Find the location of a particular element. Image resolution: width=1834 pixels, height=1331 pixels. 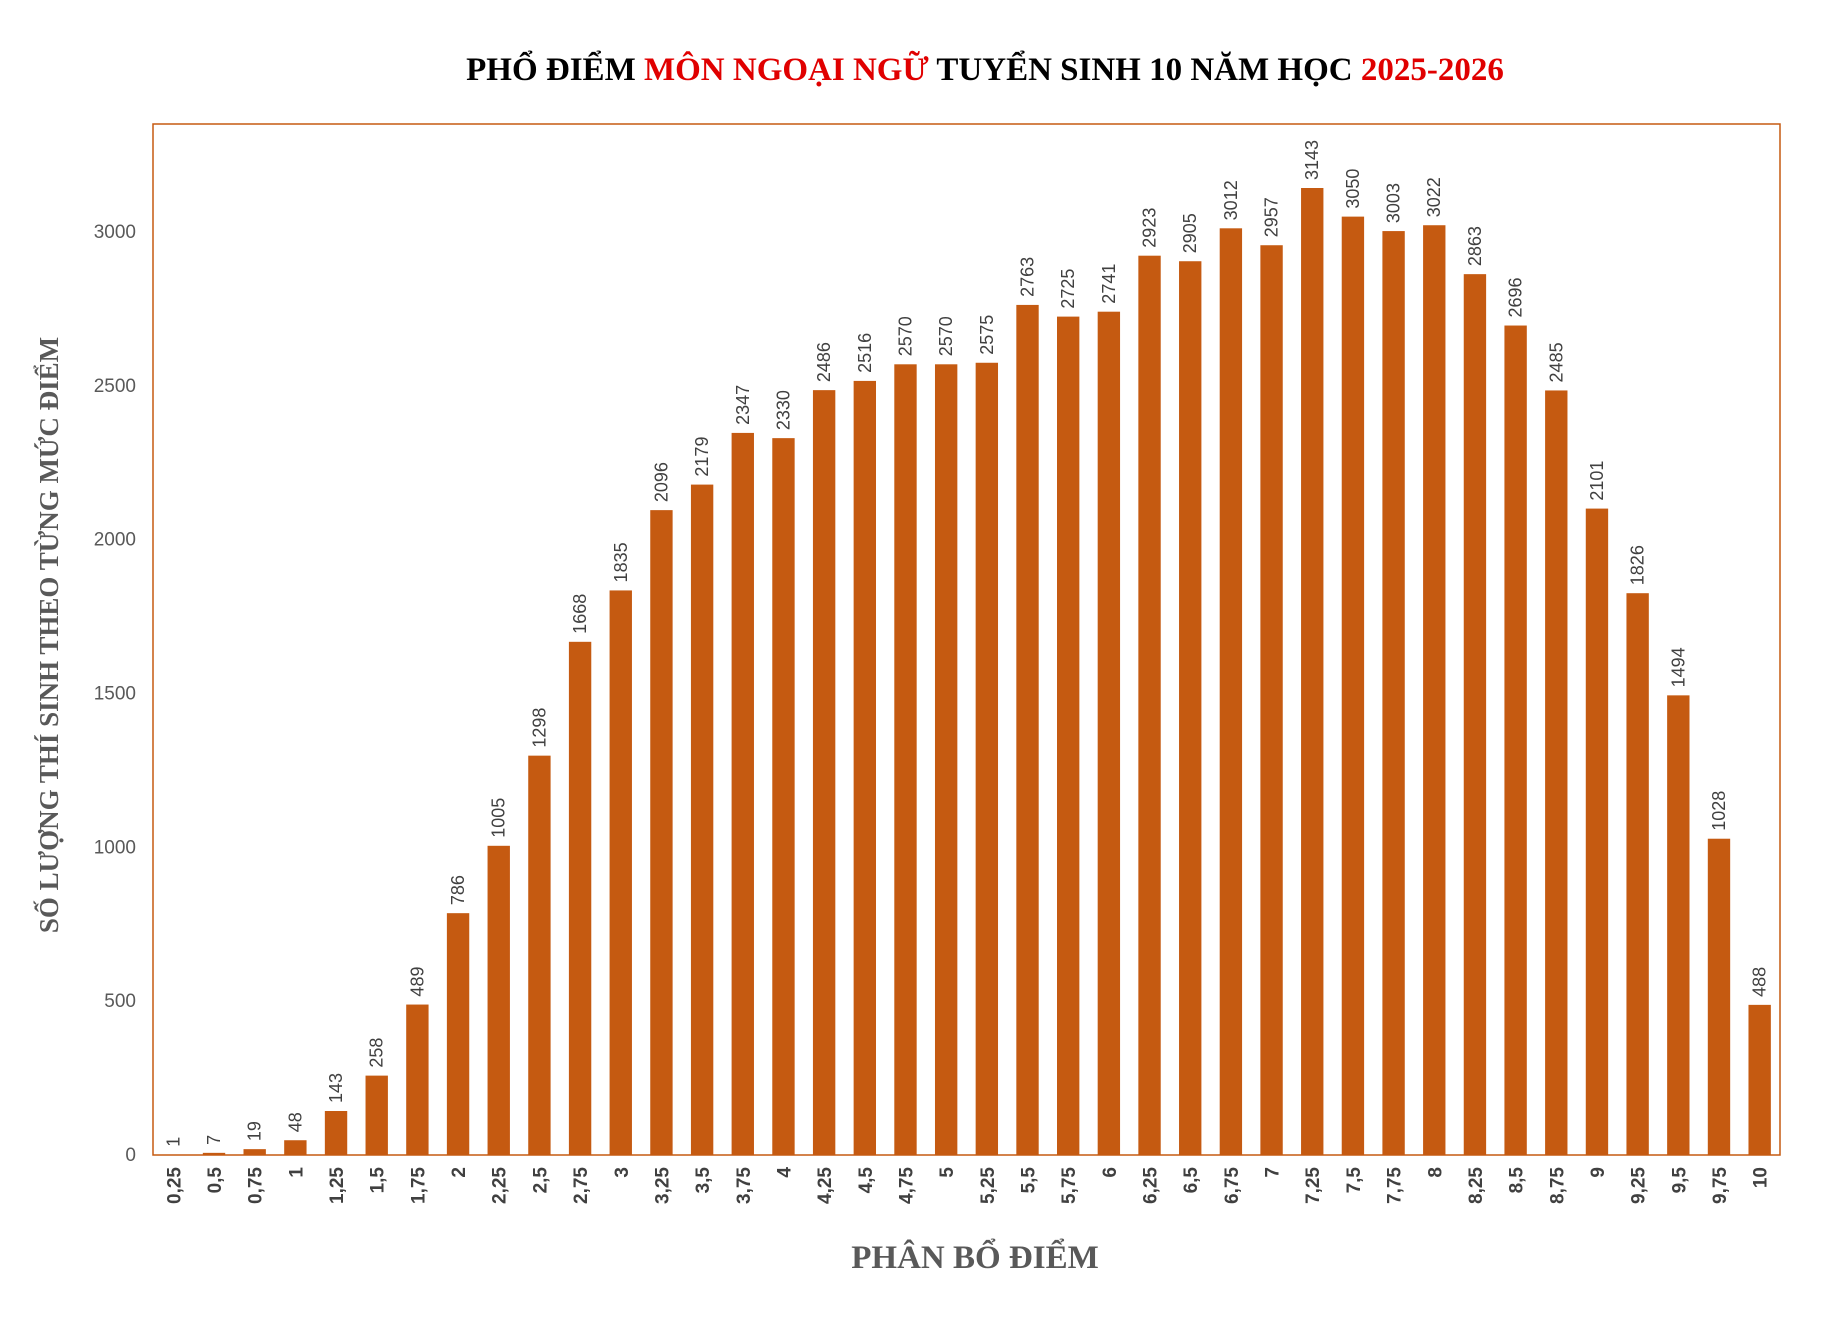

x-tick-label: 7,5 is located at coordinates (1354, 1180).